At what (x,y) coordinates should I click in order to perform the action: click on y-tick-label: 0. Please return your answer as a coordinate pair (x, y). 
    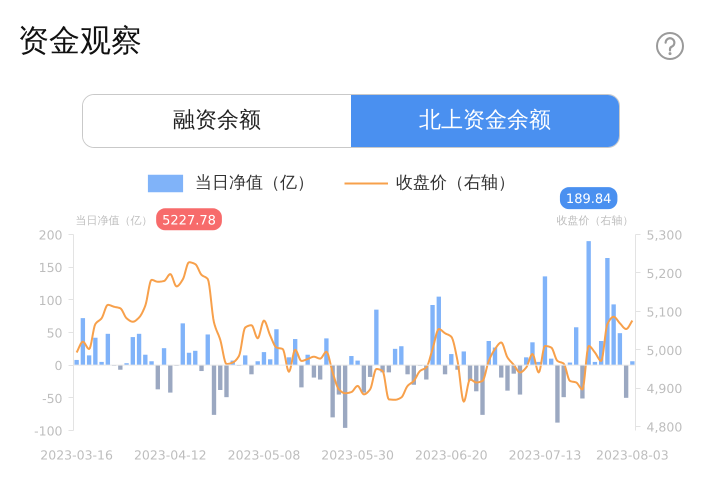
    Looking at the image, I should click on (58, 366).